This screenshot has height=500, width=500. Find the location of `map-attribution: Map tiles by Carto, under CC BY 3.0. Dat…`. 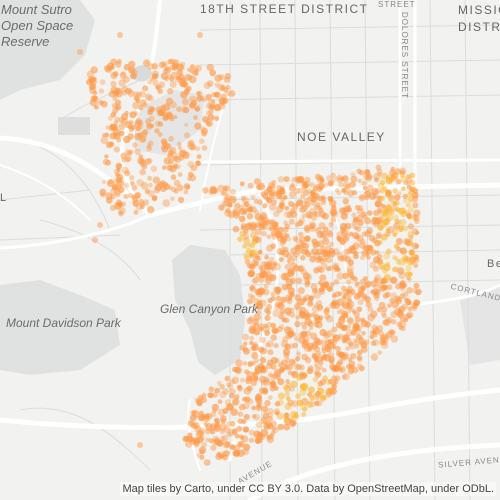

map-attribution: Map tiles by Carto, under CC BY 3.0. Dat… is located at coordinates (308, 489).